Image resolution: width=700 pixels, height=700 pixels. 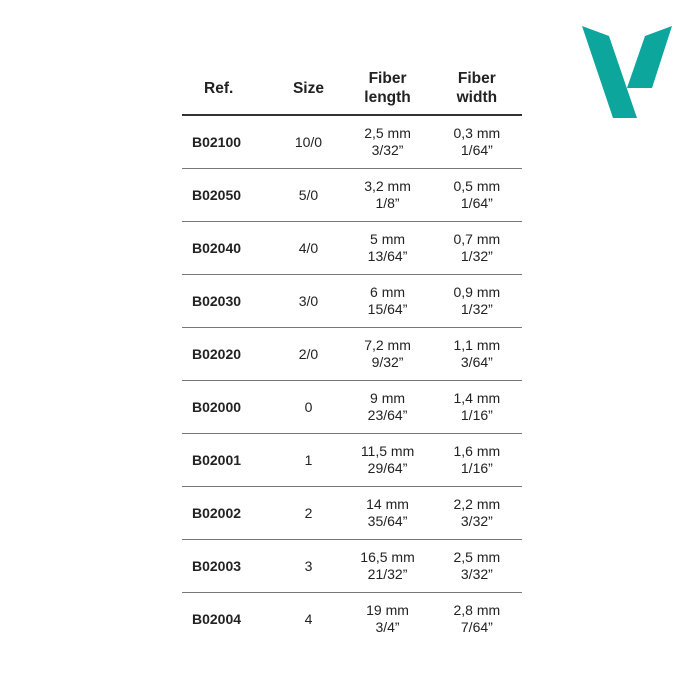 I want to click on table-row: B02020 2/0 7,2 mm 9/32” 1,1 mm 3/64”, so click(x=352, y=354).